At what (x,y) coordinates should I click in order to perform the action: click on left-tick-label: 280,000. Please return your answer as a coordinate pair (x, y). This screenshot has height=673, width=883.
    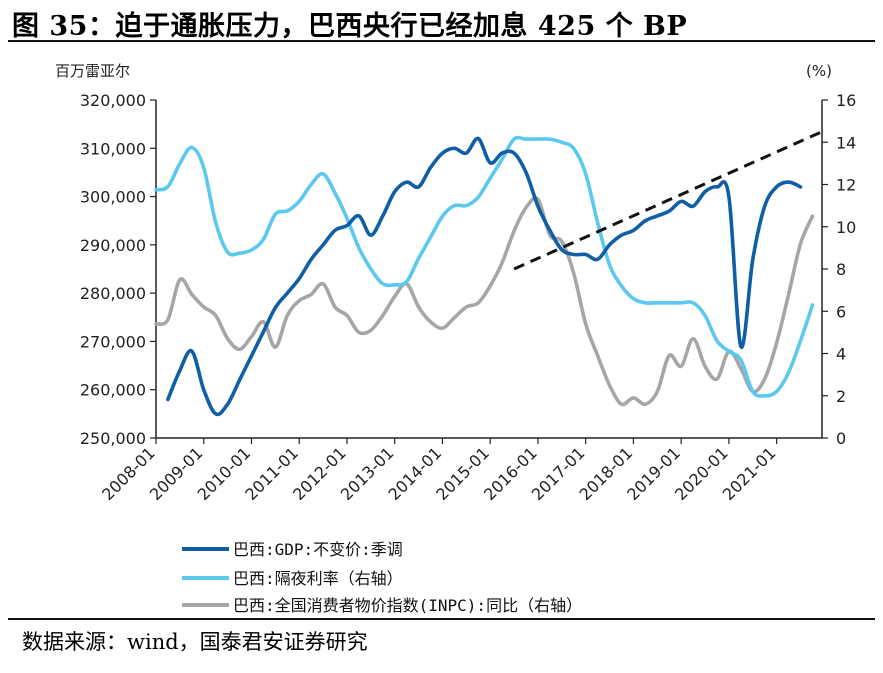
    Looking at the image, I should click on (113, 293).